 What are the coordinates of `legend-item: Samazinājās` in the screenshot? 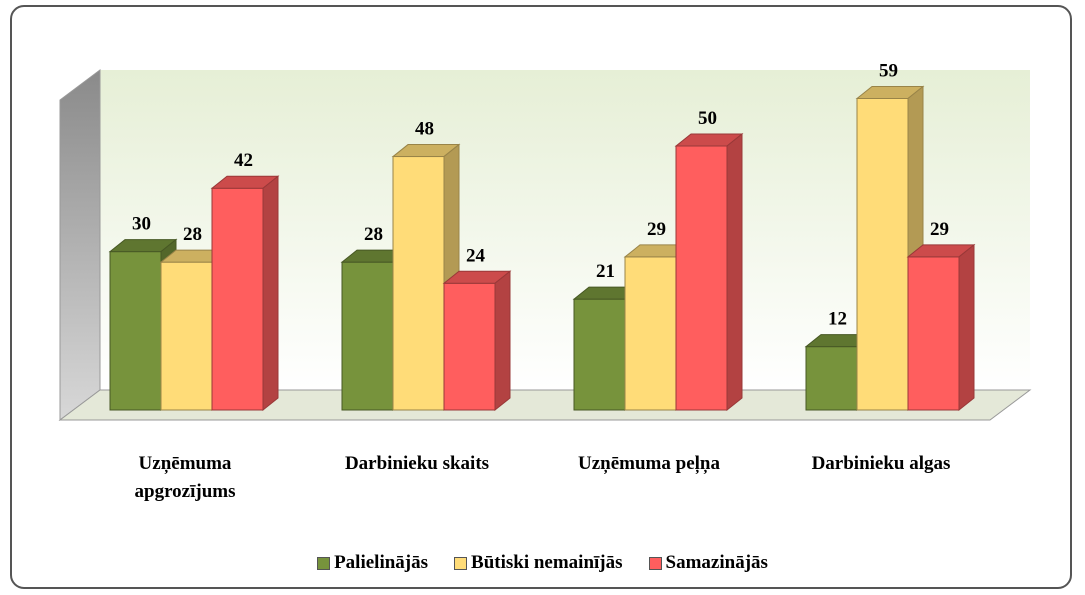 It's located at (708, 563).